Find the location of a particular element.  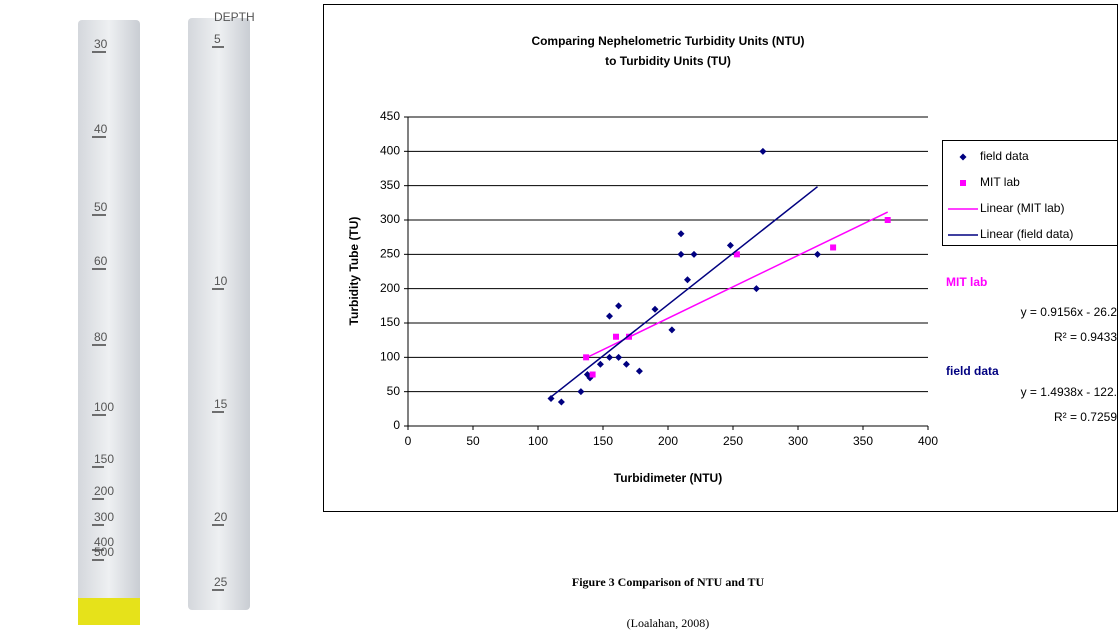

tube-2-label: 15 is located at coordinates (221, 404).